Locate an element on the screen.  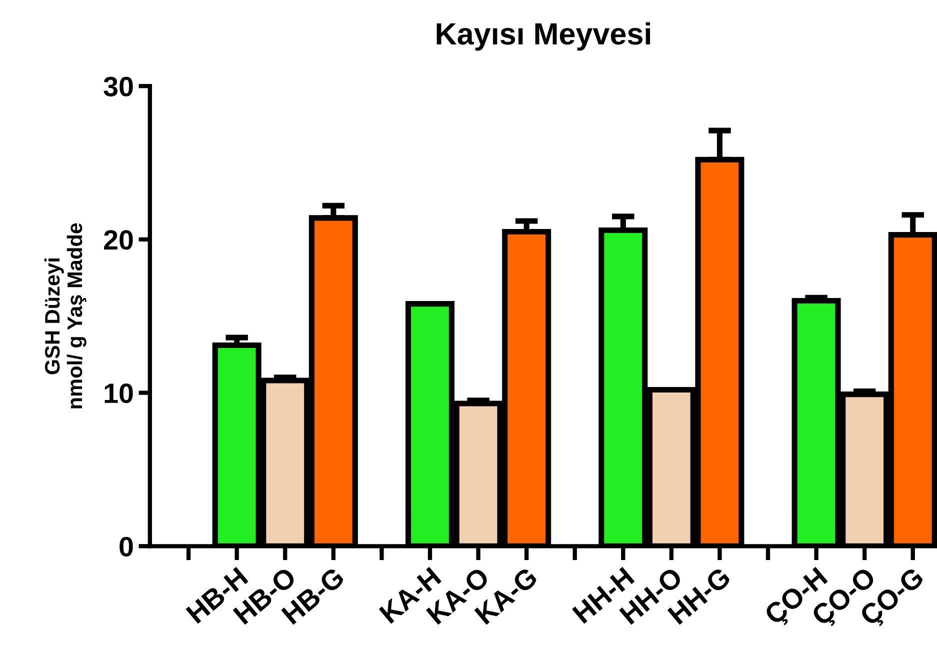
y-axis-title: GSH Düzeyi nmol/ g Yaş Madde is located at coordinates (65, 315).